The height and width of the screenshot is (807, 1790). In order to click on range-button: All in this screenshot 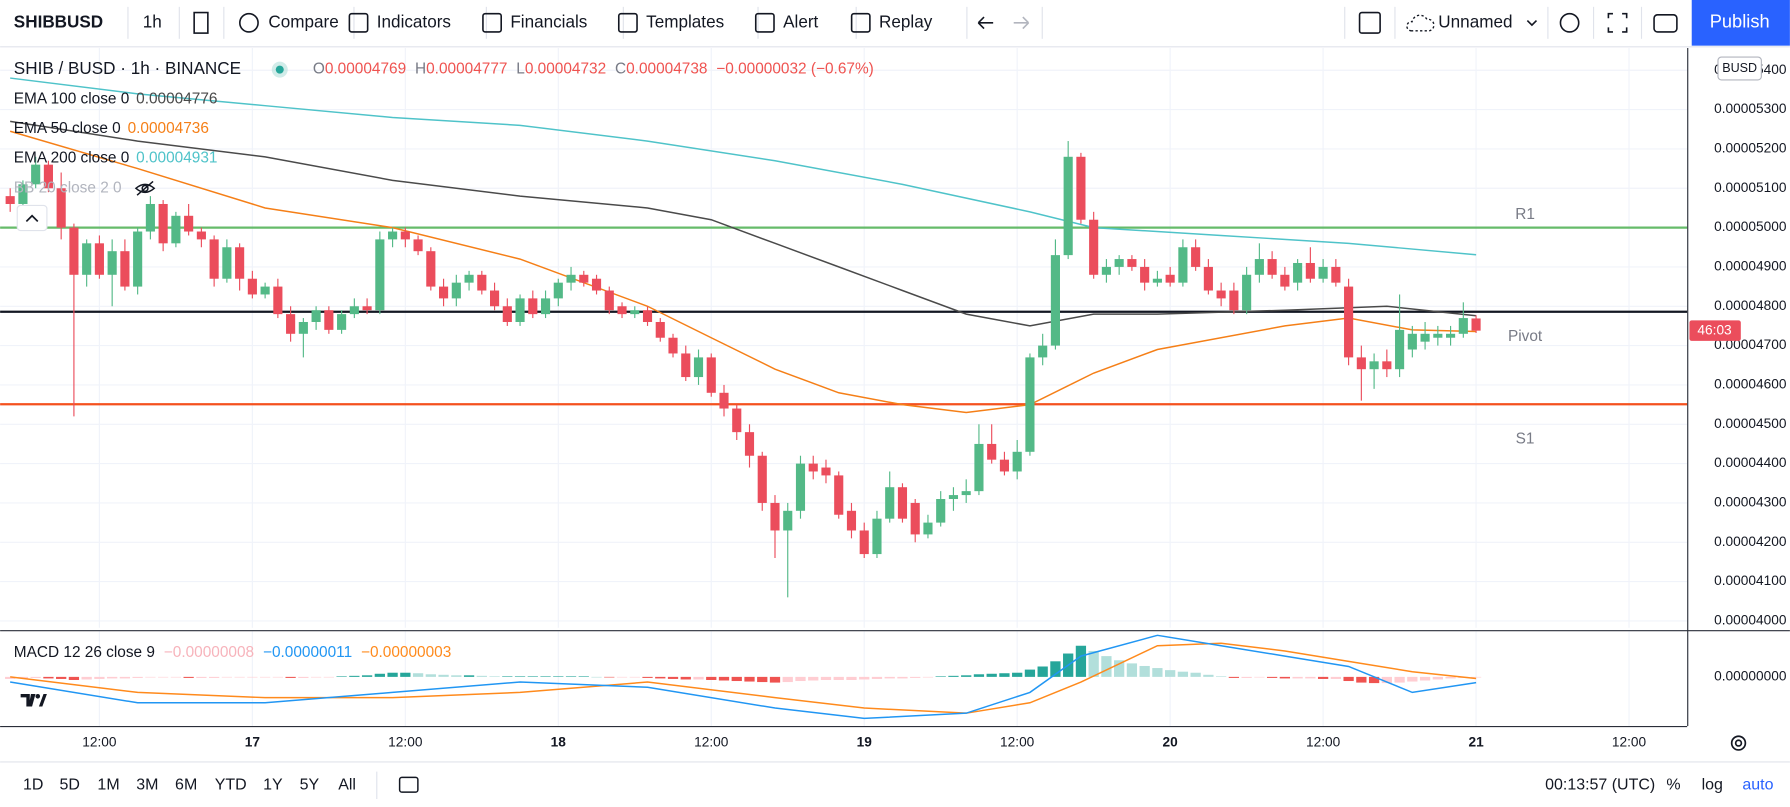, I will do `click(347, 785)`.